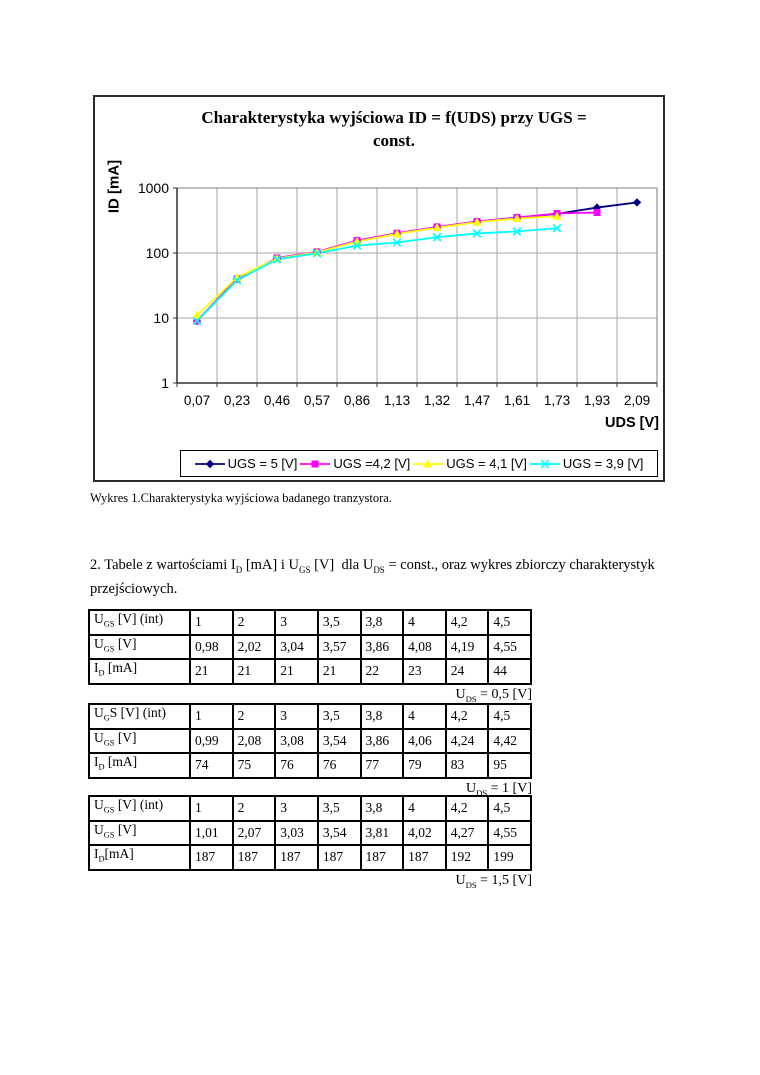  What do you see at coordinates (509, 766) in the screenshot?
I see `table-cell: 95` at bounding box center [509, 766].